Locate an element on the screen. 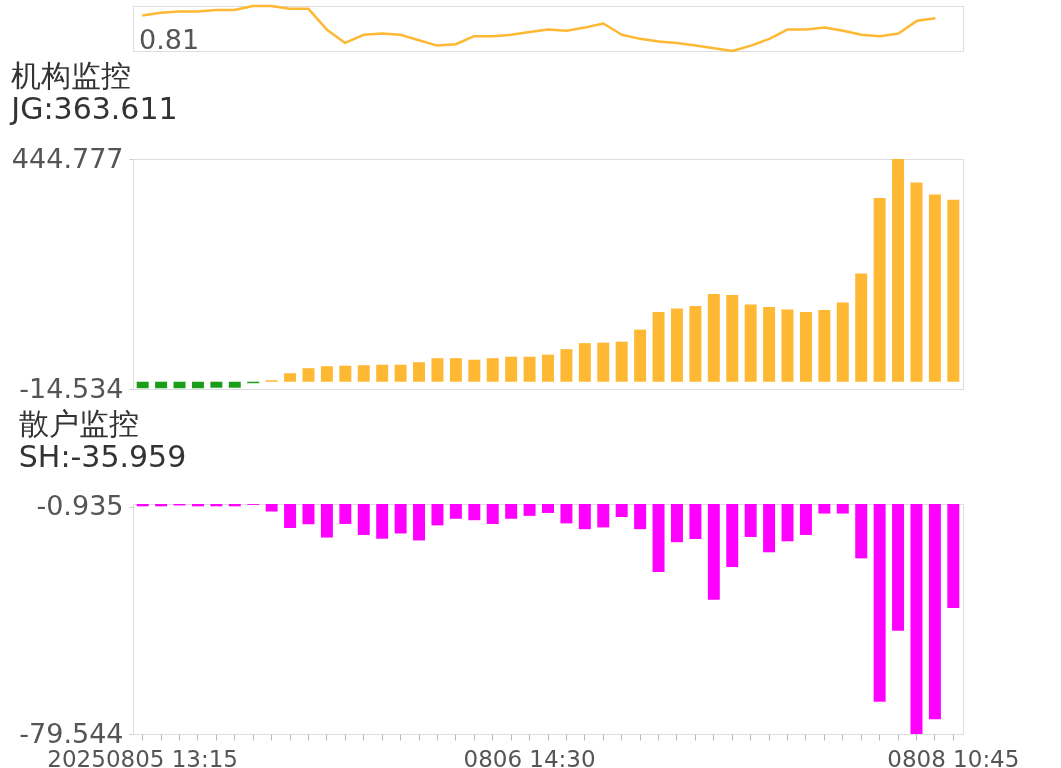  y-tick-label: -14.534 is located at coordinates (71, 388).